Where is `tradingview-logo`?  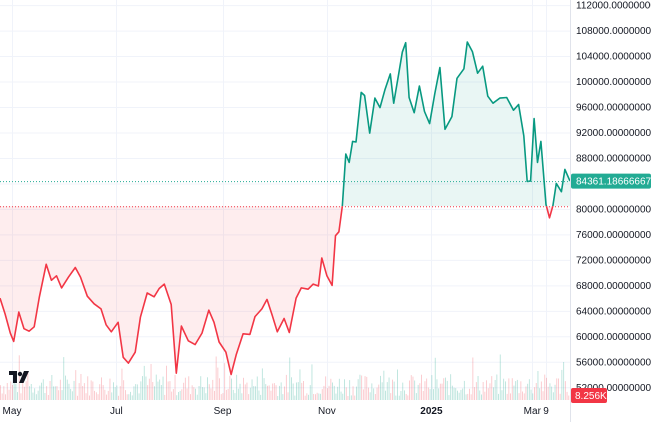
tradingview-logo is located at coordinates (19, 377).